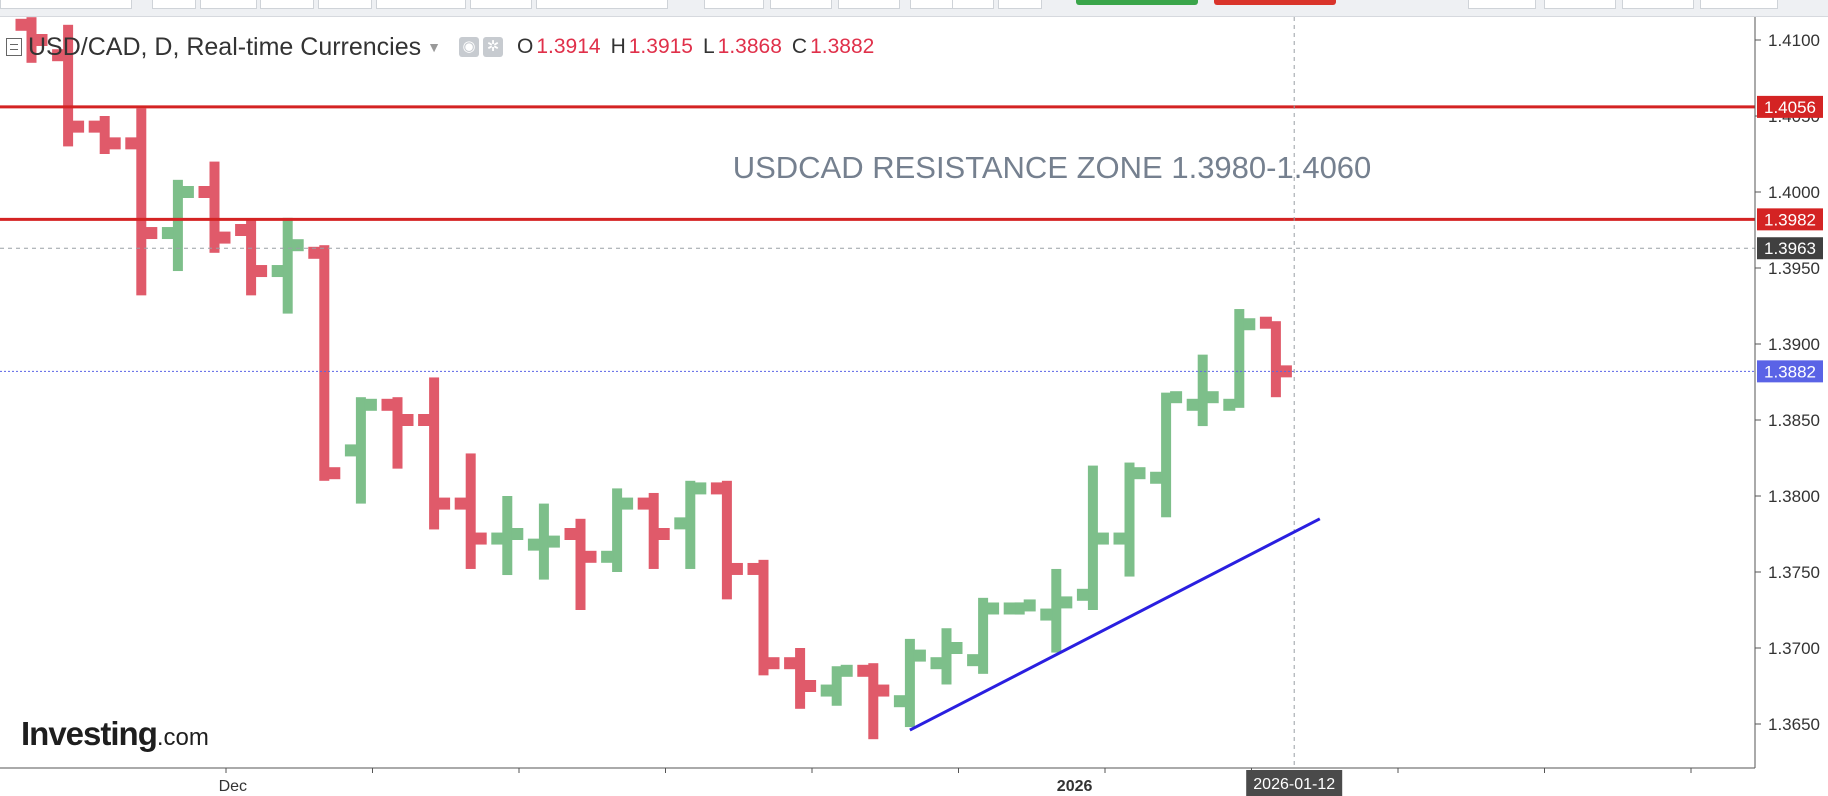 This screenshot has width=1828, height=796. I want to click on support-trendline, so click(1115, 624).